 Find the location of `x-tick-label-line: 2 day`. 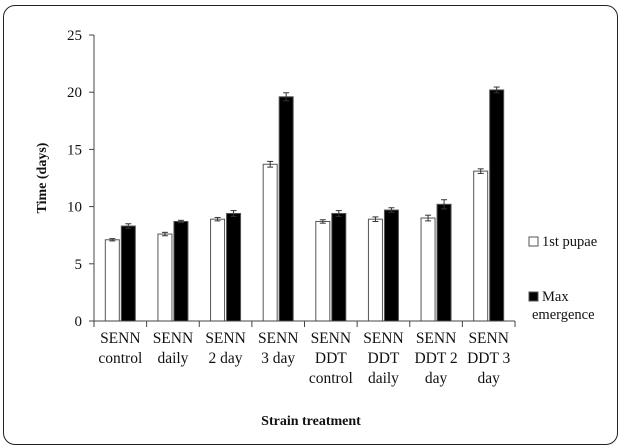

x-tick-label-line: 2 day is located at coordinates (226, 358).